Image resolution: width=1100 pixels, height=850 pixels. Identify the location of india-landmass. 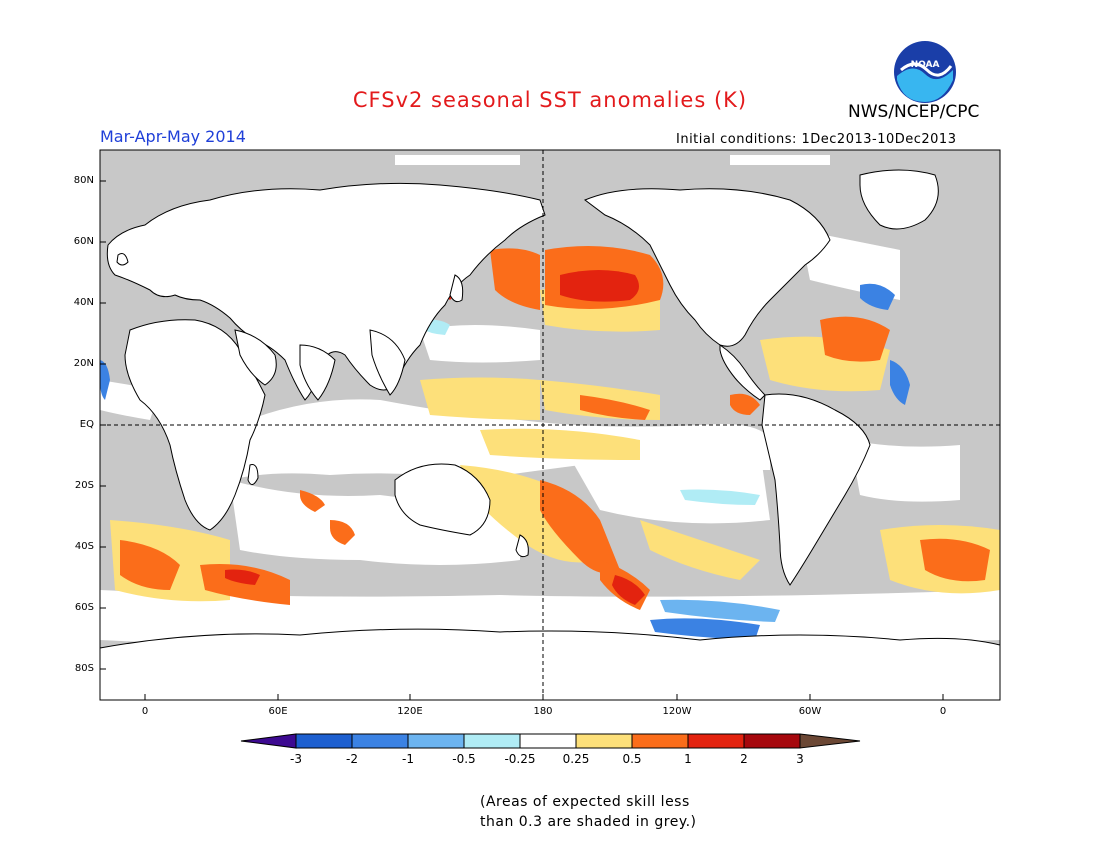
(317, 372).